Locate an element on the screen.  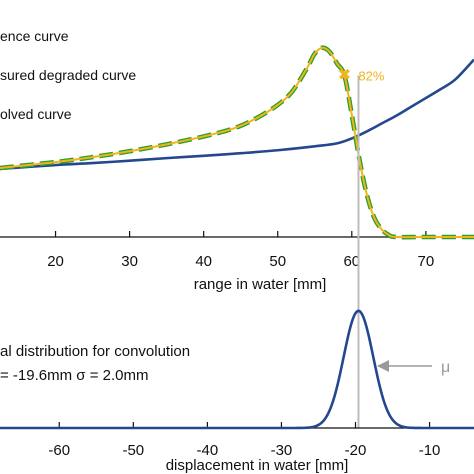
legend-entry: ence curve is located at coordinates (34, 36).